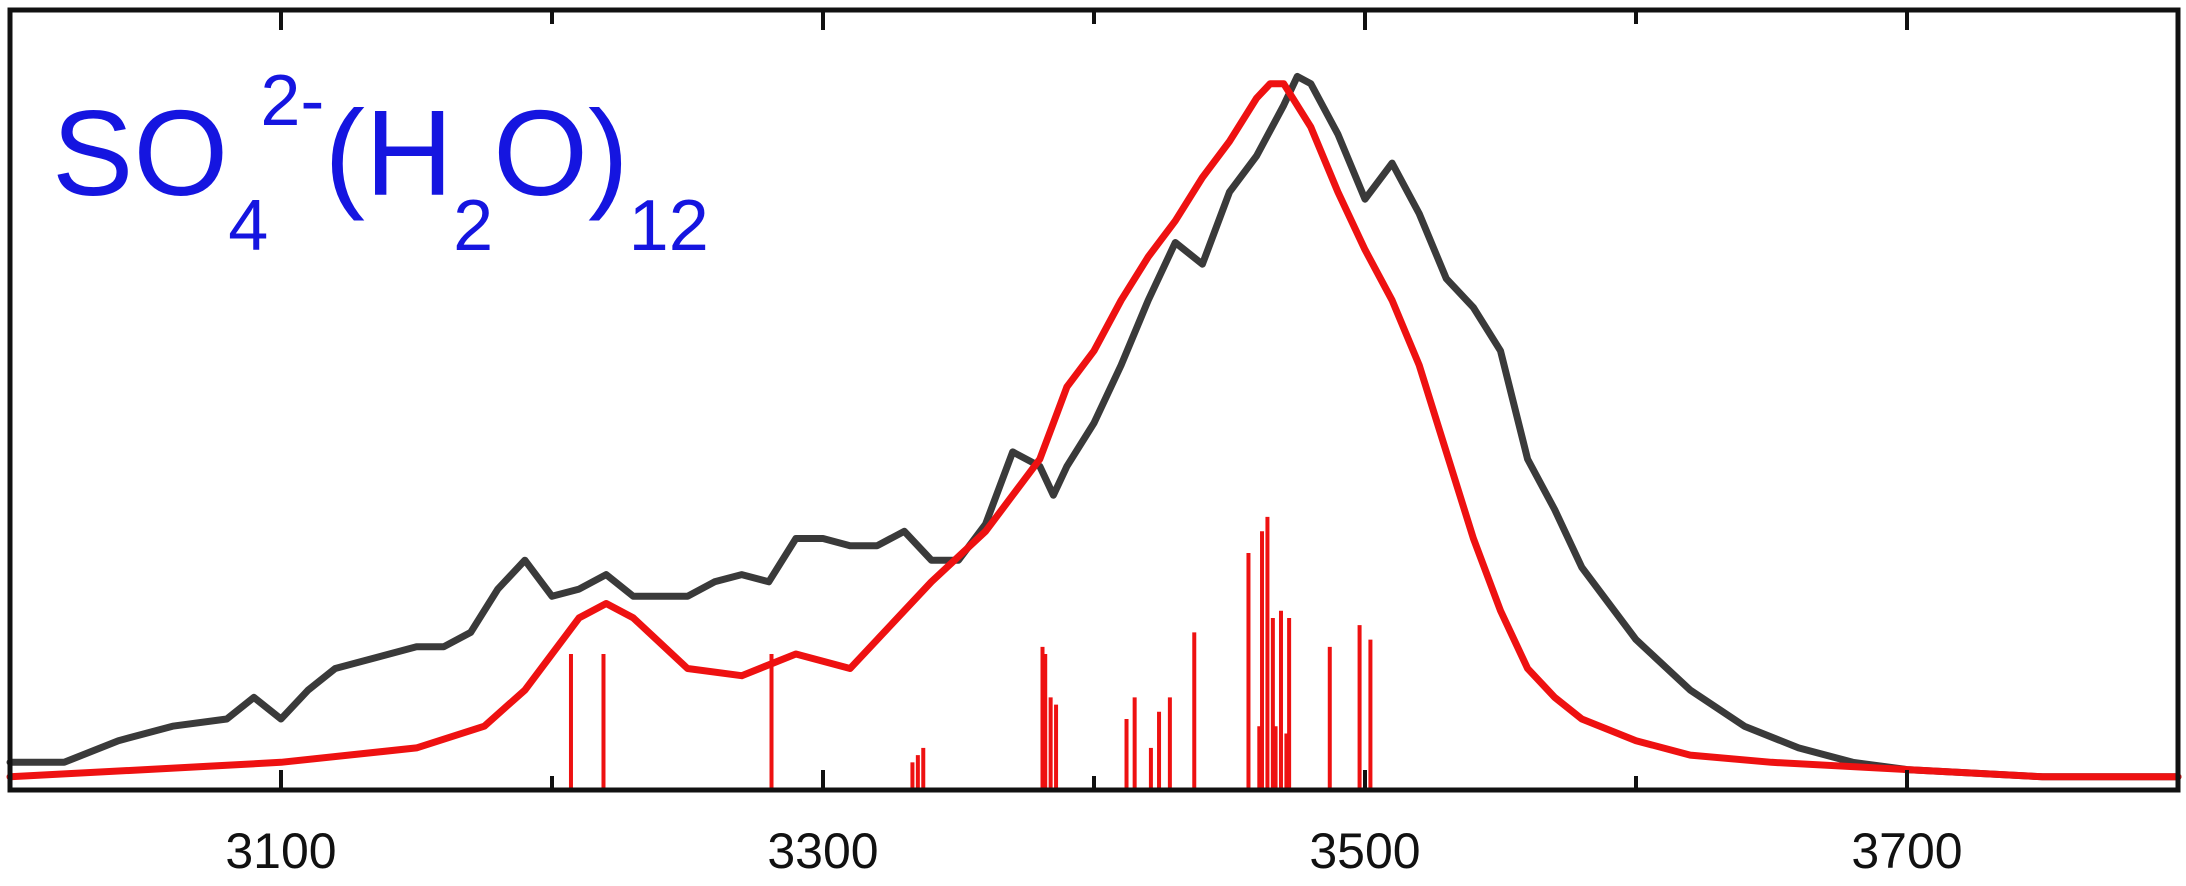  What do you see at coordinates (822, 851) in the screenshot?
I see `x-tick-label: 3300` at bounding box center [822, 851].